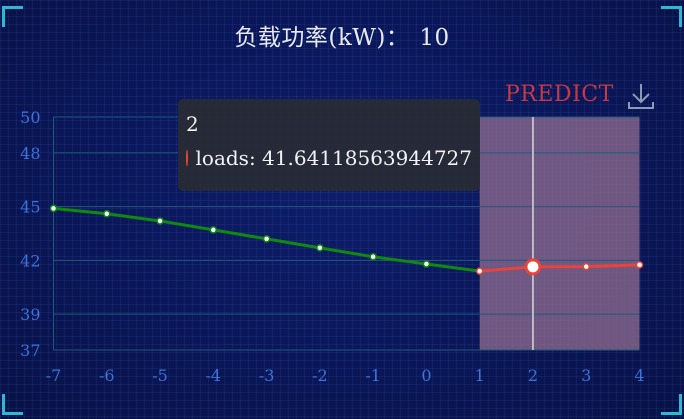 The image size is (684, 419). What do you see at coordinates (214, 375) in the screenshot?
I see `x-tick-label--4: -4` at bounding box center [214, 375].